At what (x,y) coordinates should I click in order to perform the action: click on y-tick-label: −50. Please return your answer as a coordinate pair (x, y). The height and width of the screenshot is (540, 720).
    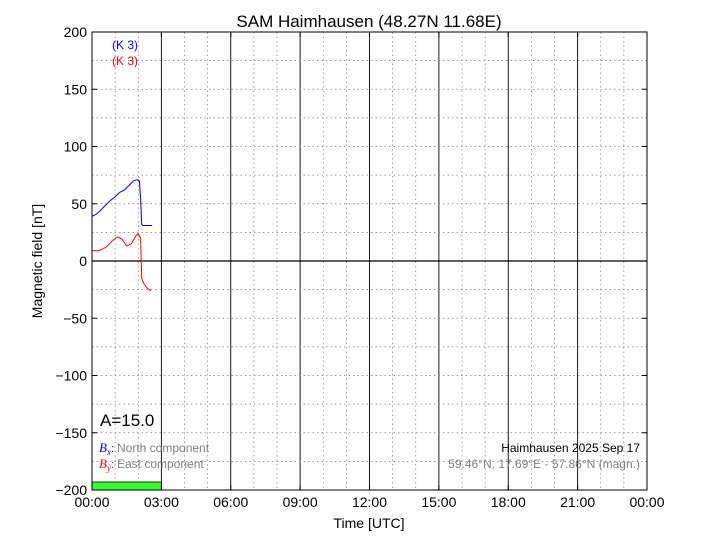
    Looking at the image, I should click on (75, 318).